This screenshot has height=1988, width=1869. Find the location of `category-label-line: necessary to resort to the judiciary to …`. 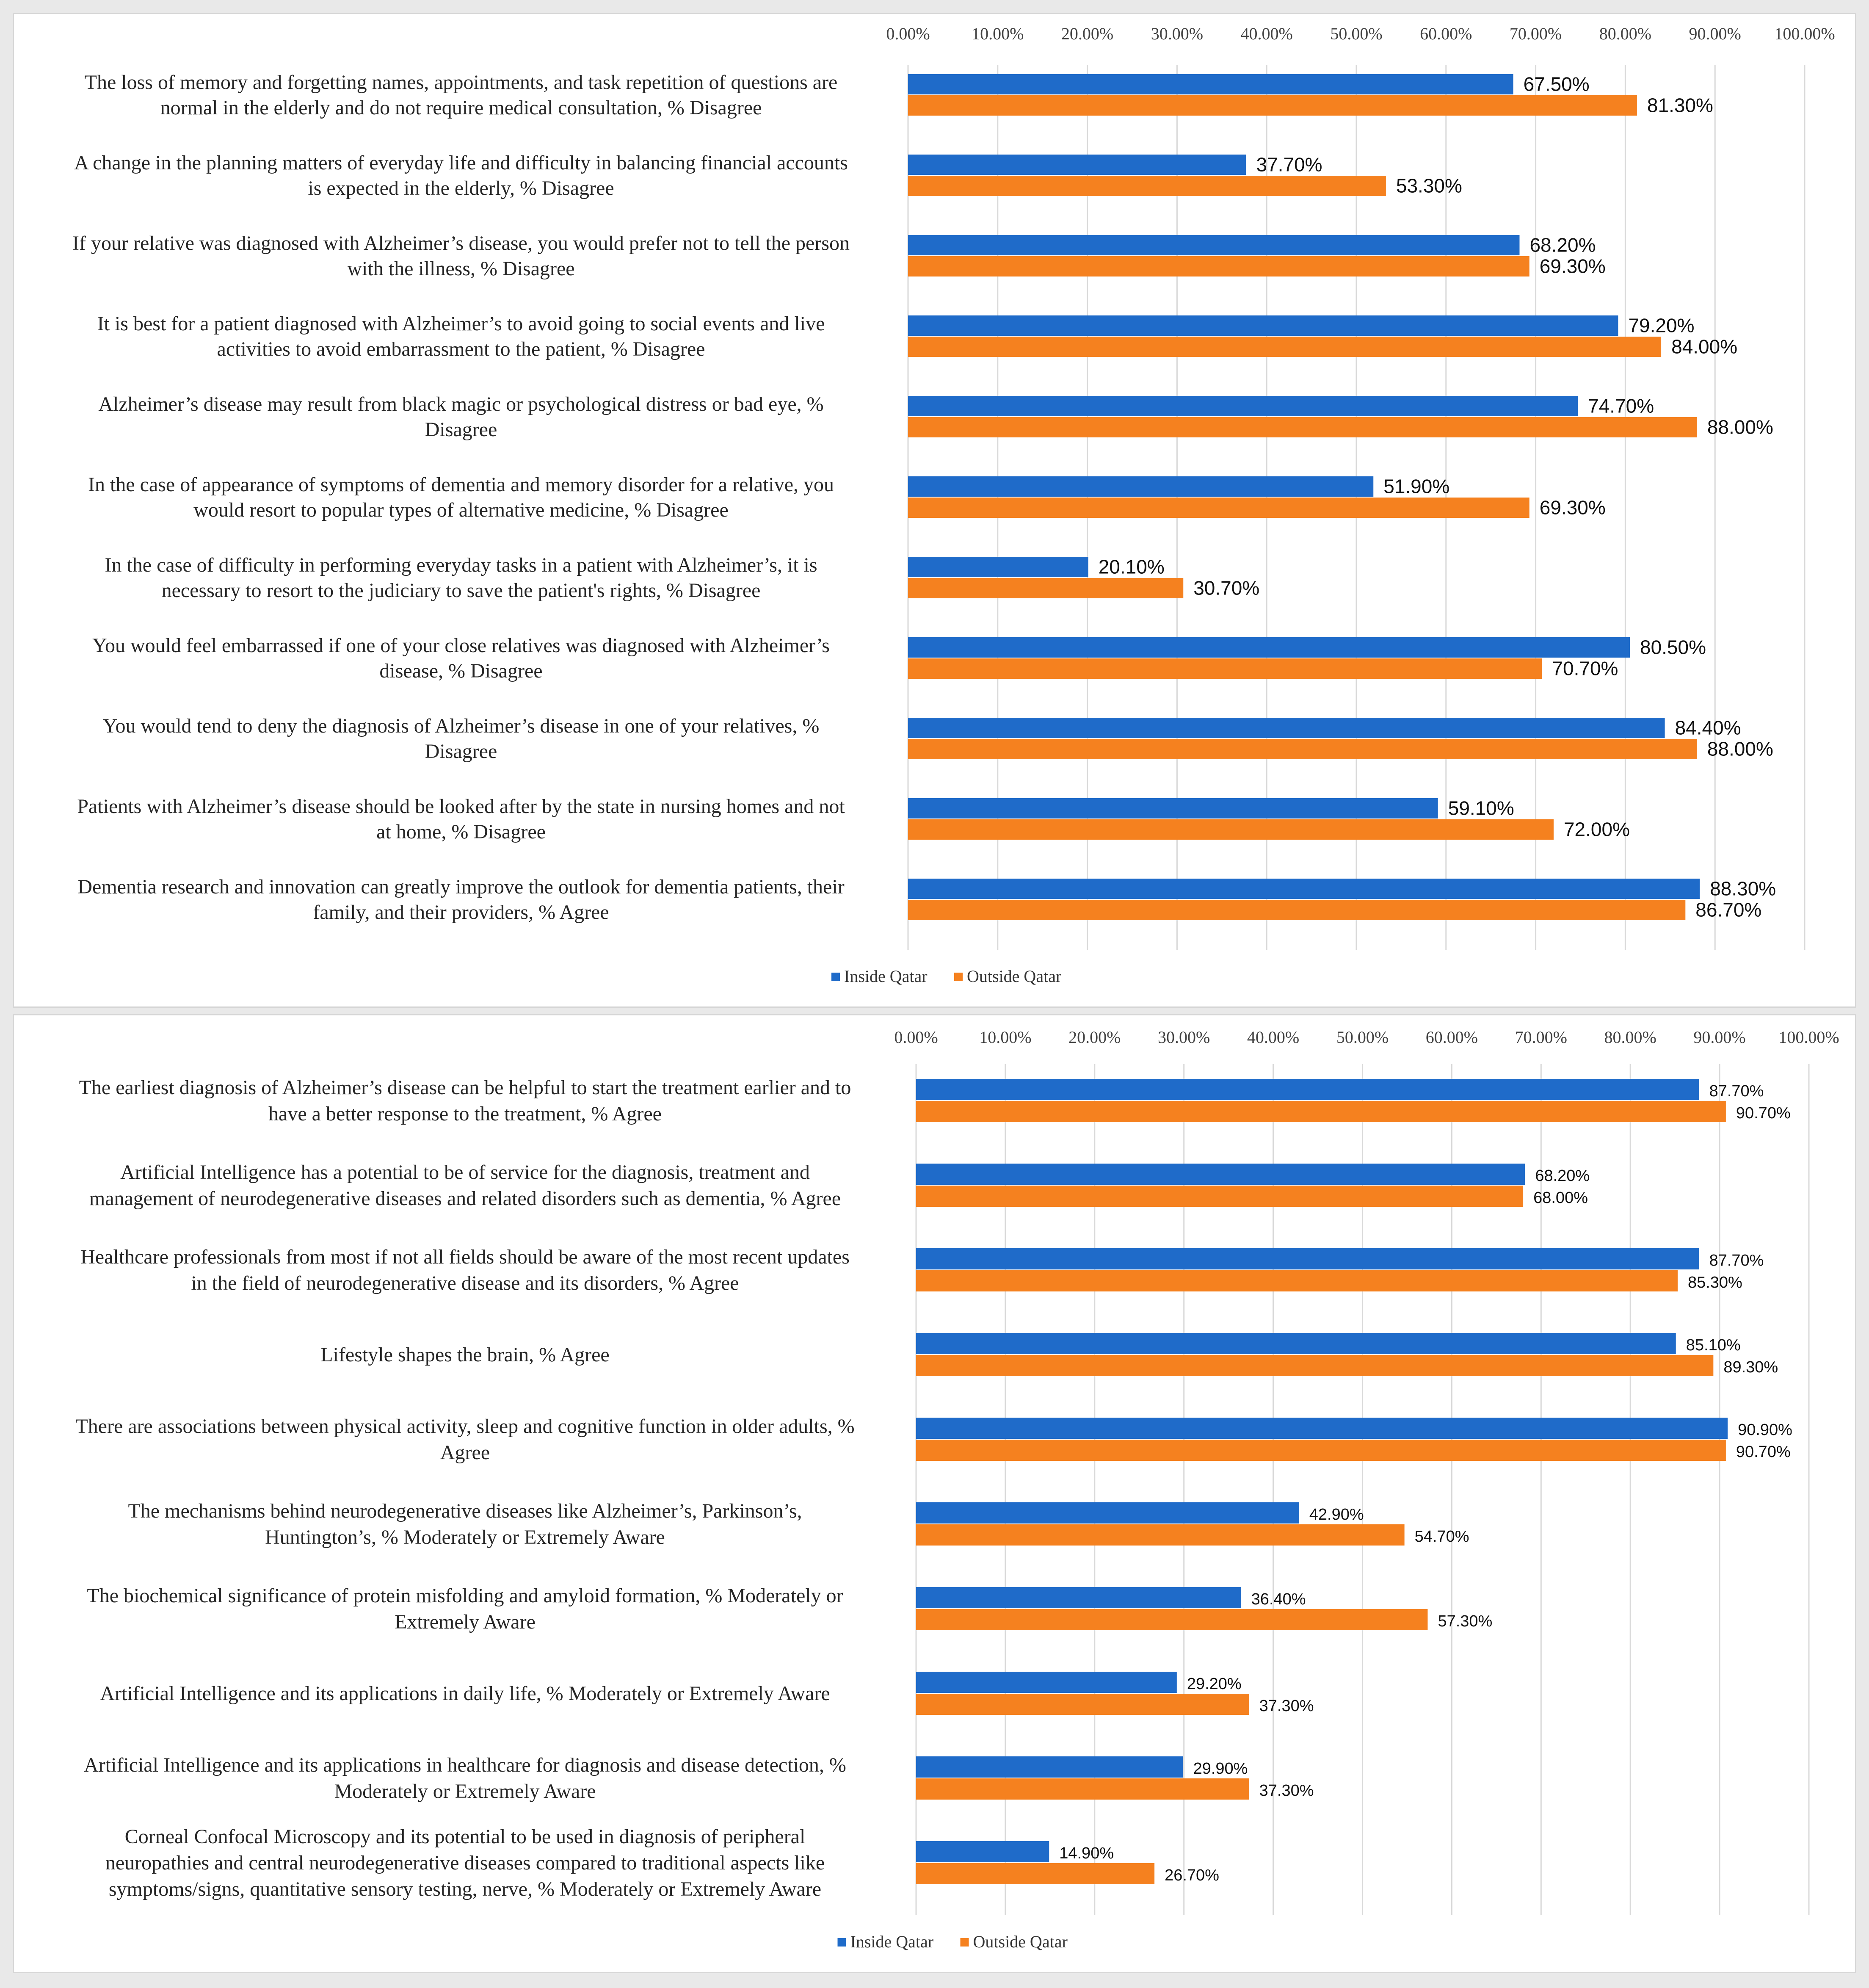

category-label-line: necessary to resort to the judiciary to … is located at coordinates (462, 590).